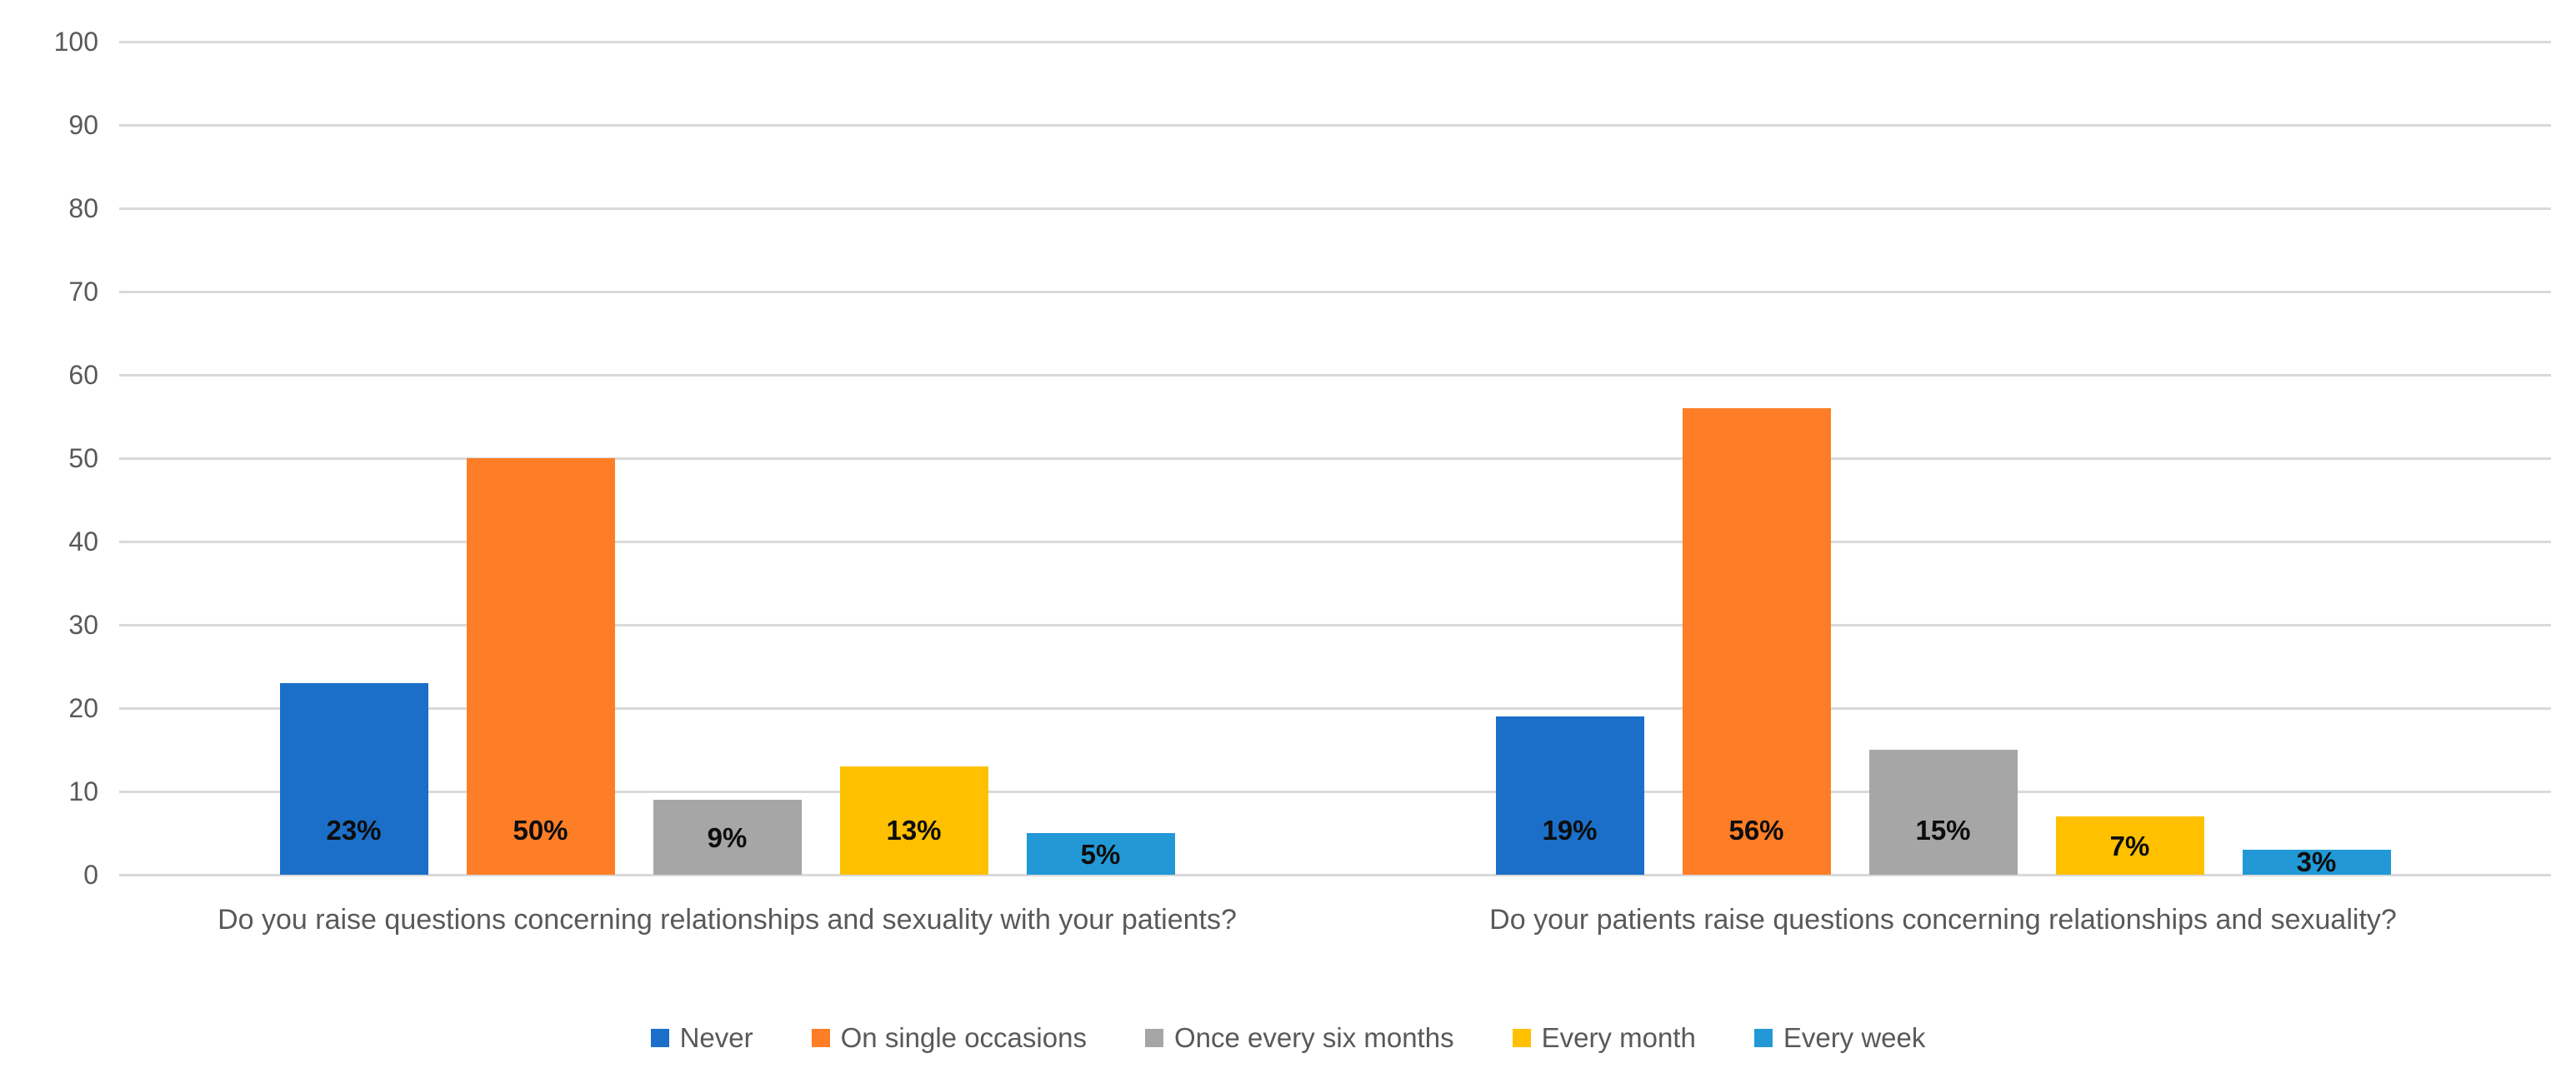 This screenshot has width=2576, height=1088. I want to click on bar-value-label: 9%, so click(727, 838).